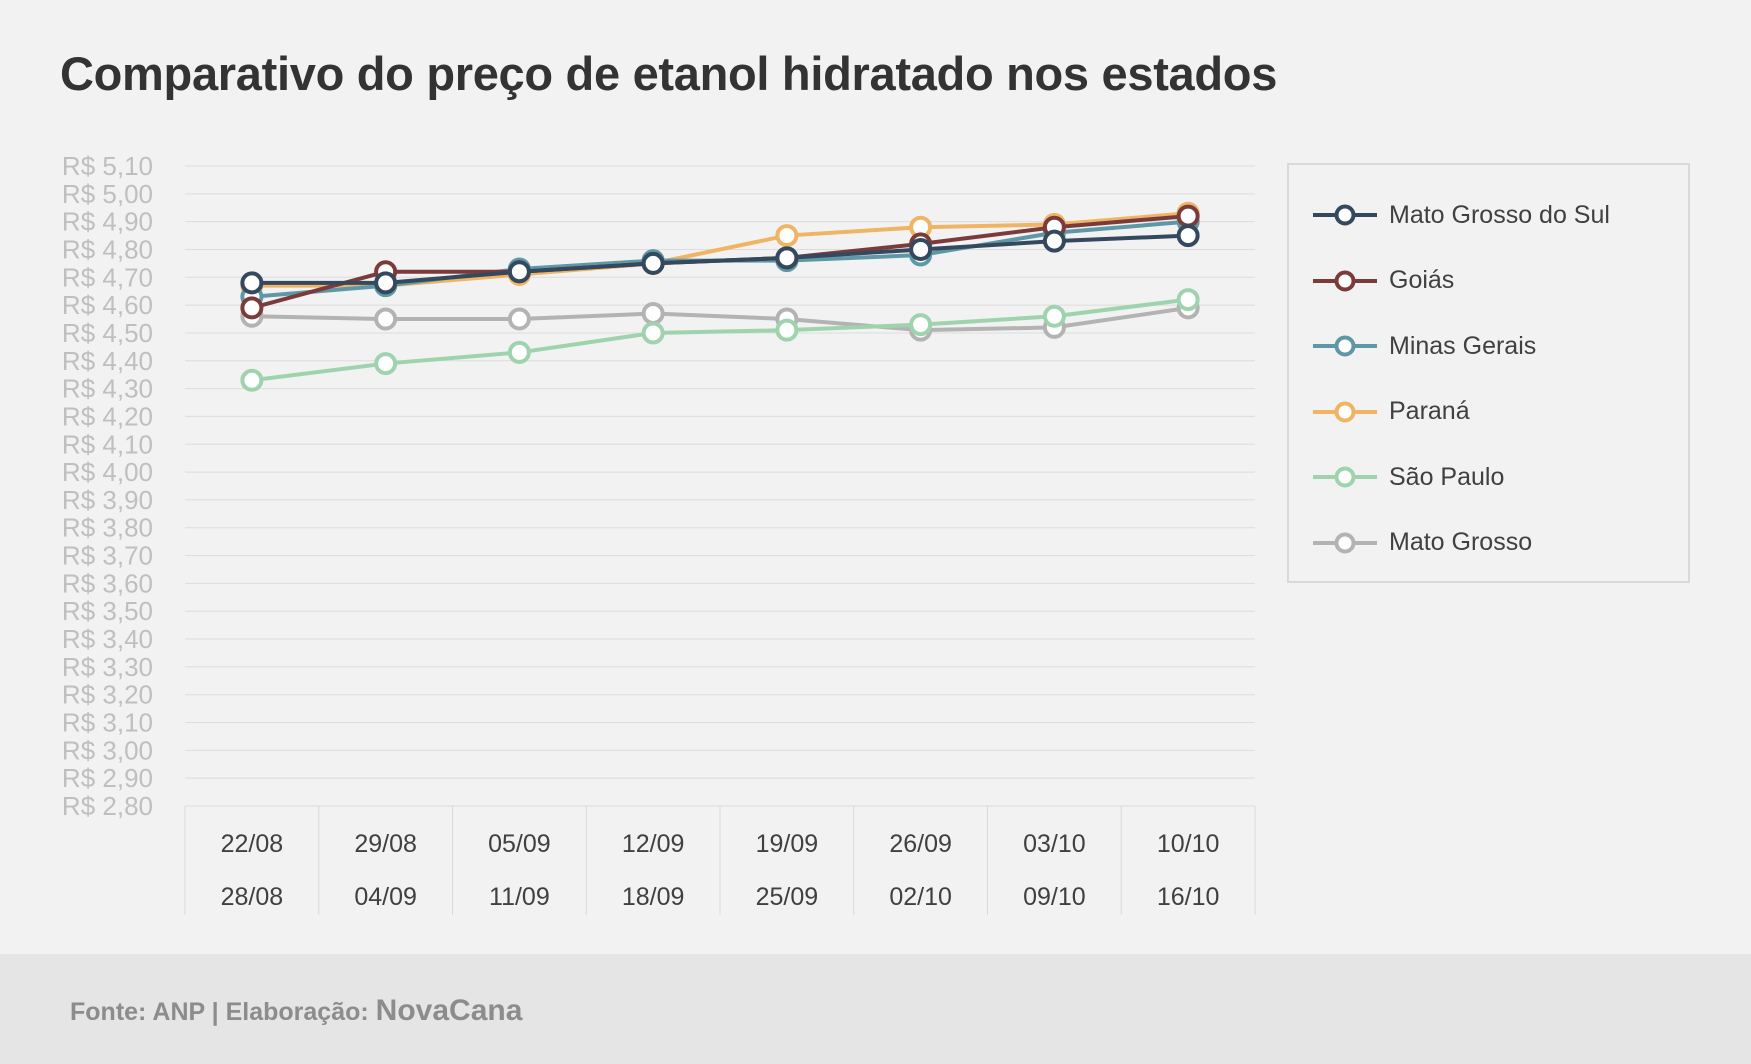 Image resolution: width=1751 pixels, height=1064 pixels. Describe the element at coordinates (1422, 280) in the screenshot. I see `legend-label: Goiás` at that location.